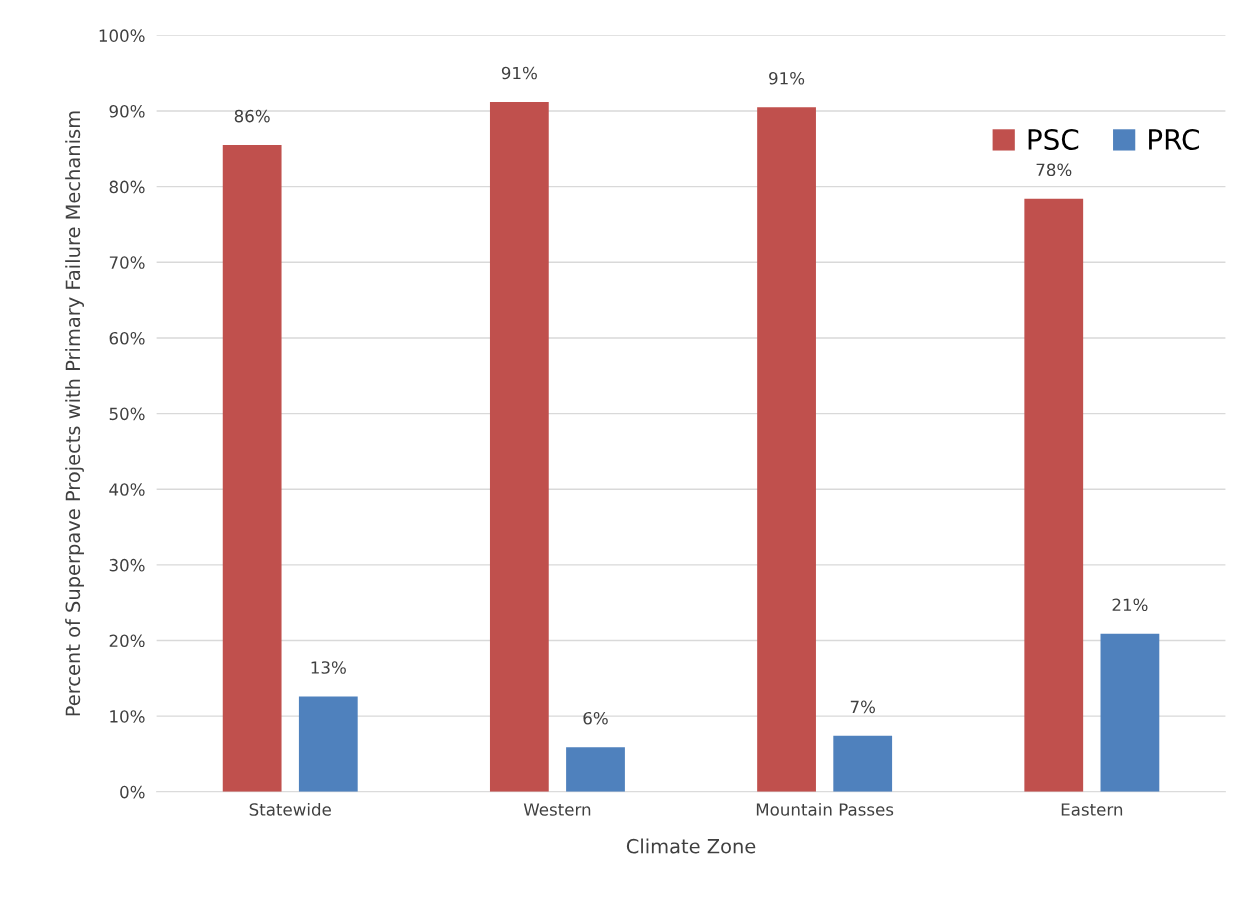 This screenshot has width=1253, height=907. I want to click on data-label: 21%, so click(1130, 605).